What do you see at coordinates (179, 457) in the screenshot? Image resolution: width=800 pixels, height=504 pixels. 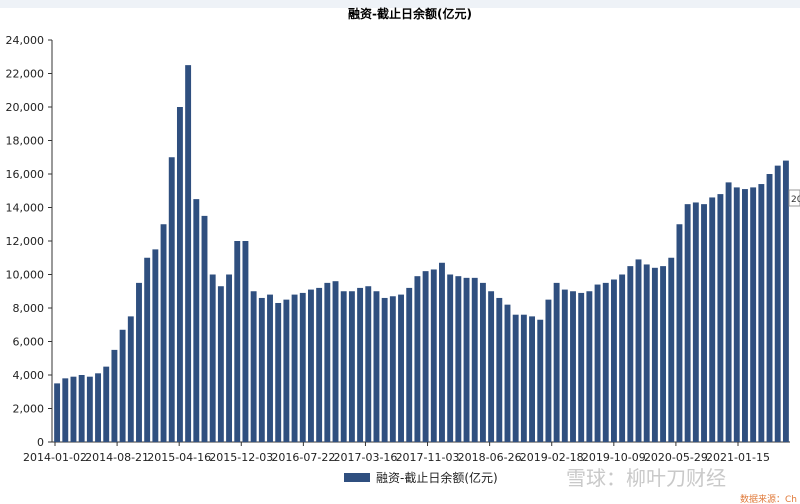 I see `x-tick-label: 2015-04-16` at bounding box center [179, 457].